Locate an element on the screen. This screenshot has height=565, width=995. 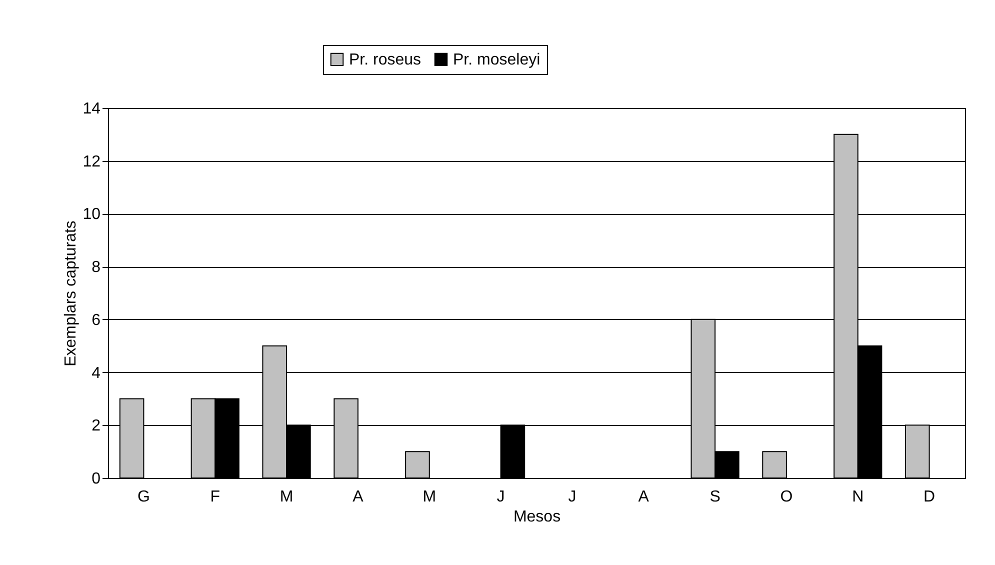
y-tick-label: 0 is located at coordinates (96, 479).